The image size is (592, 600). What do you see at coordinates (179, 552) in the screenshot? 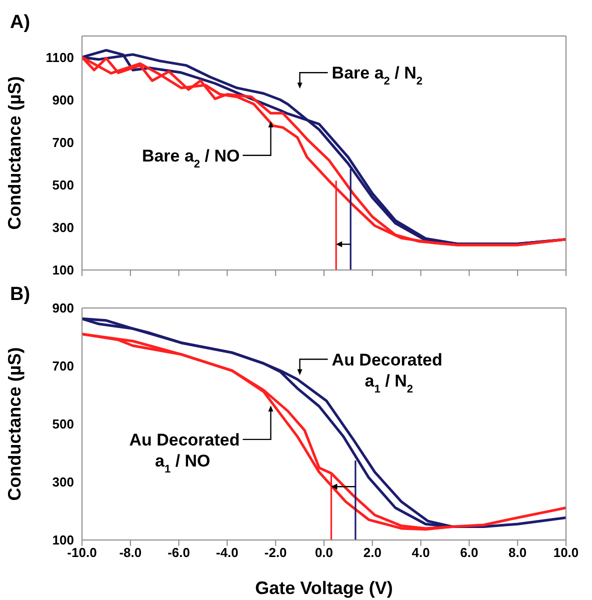
I see `x-tick-label: -6.0` at bounding box center [179, 552].